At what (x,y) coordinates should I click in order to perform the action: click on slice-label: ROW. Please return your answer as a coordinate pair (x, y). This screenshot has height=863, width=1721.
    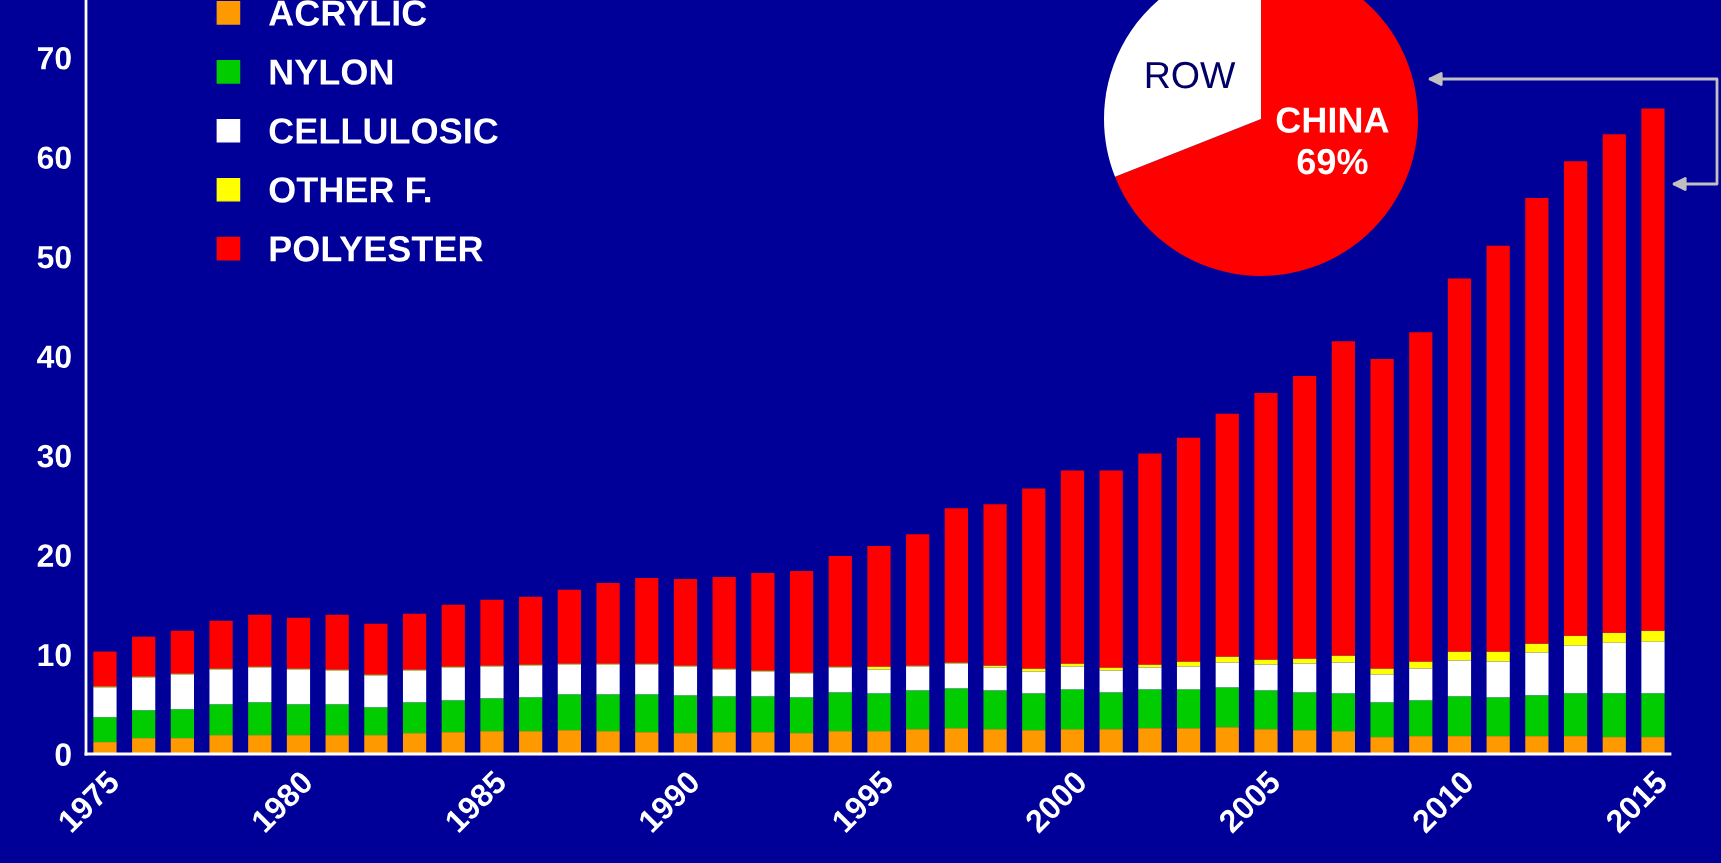
    Looking at the image, I should click on (1191, 75).